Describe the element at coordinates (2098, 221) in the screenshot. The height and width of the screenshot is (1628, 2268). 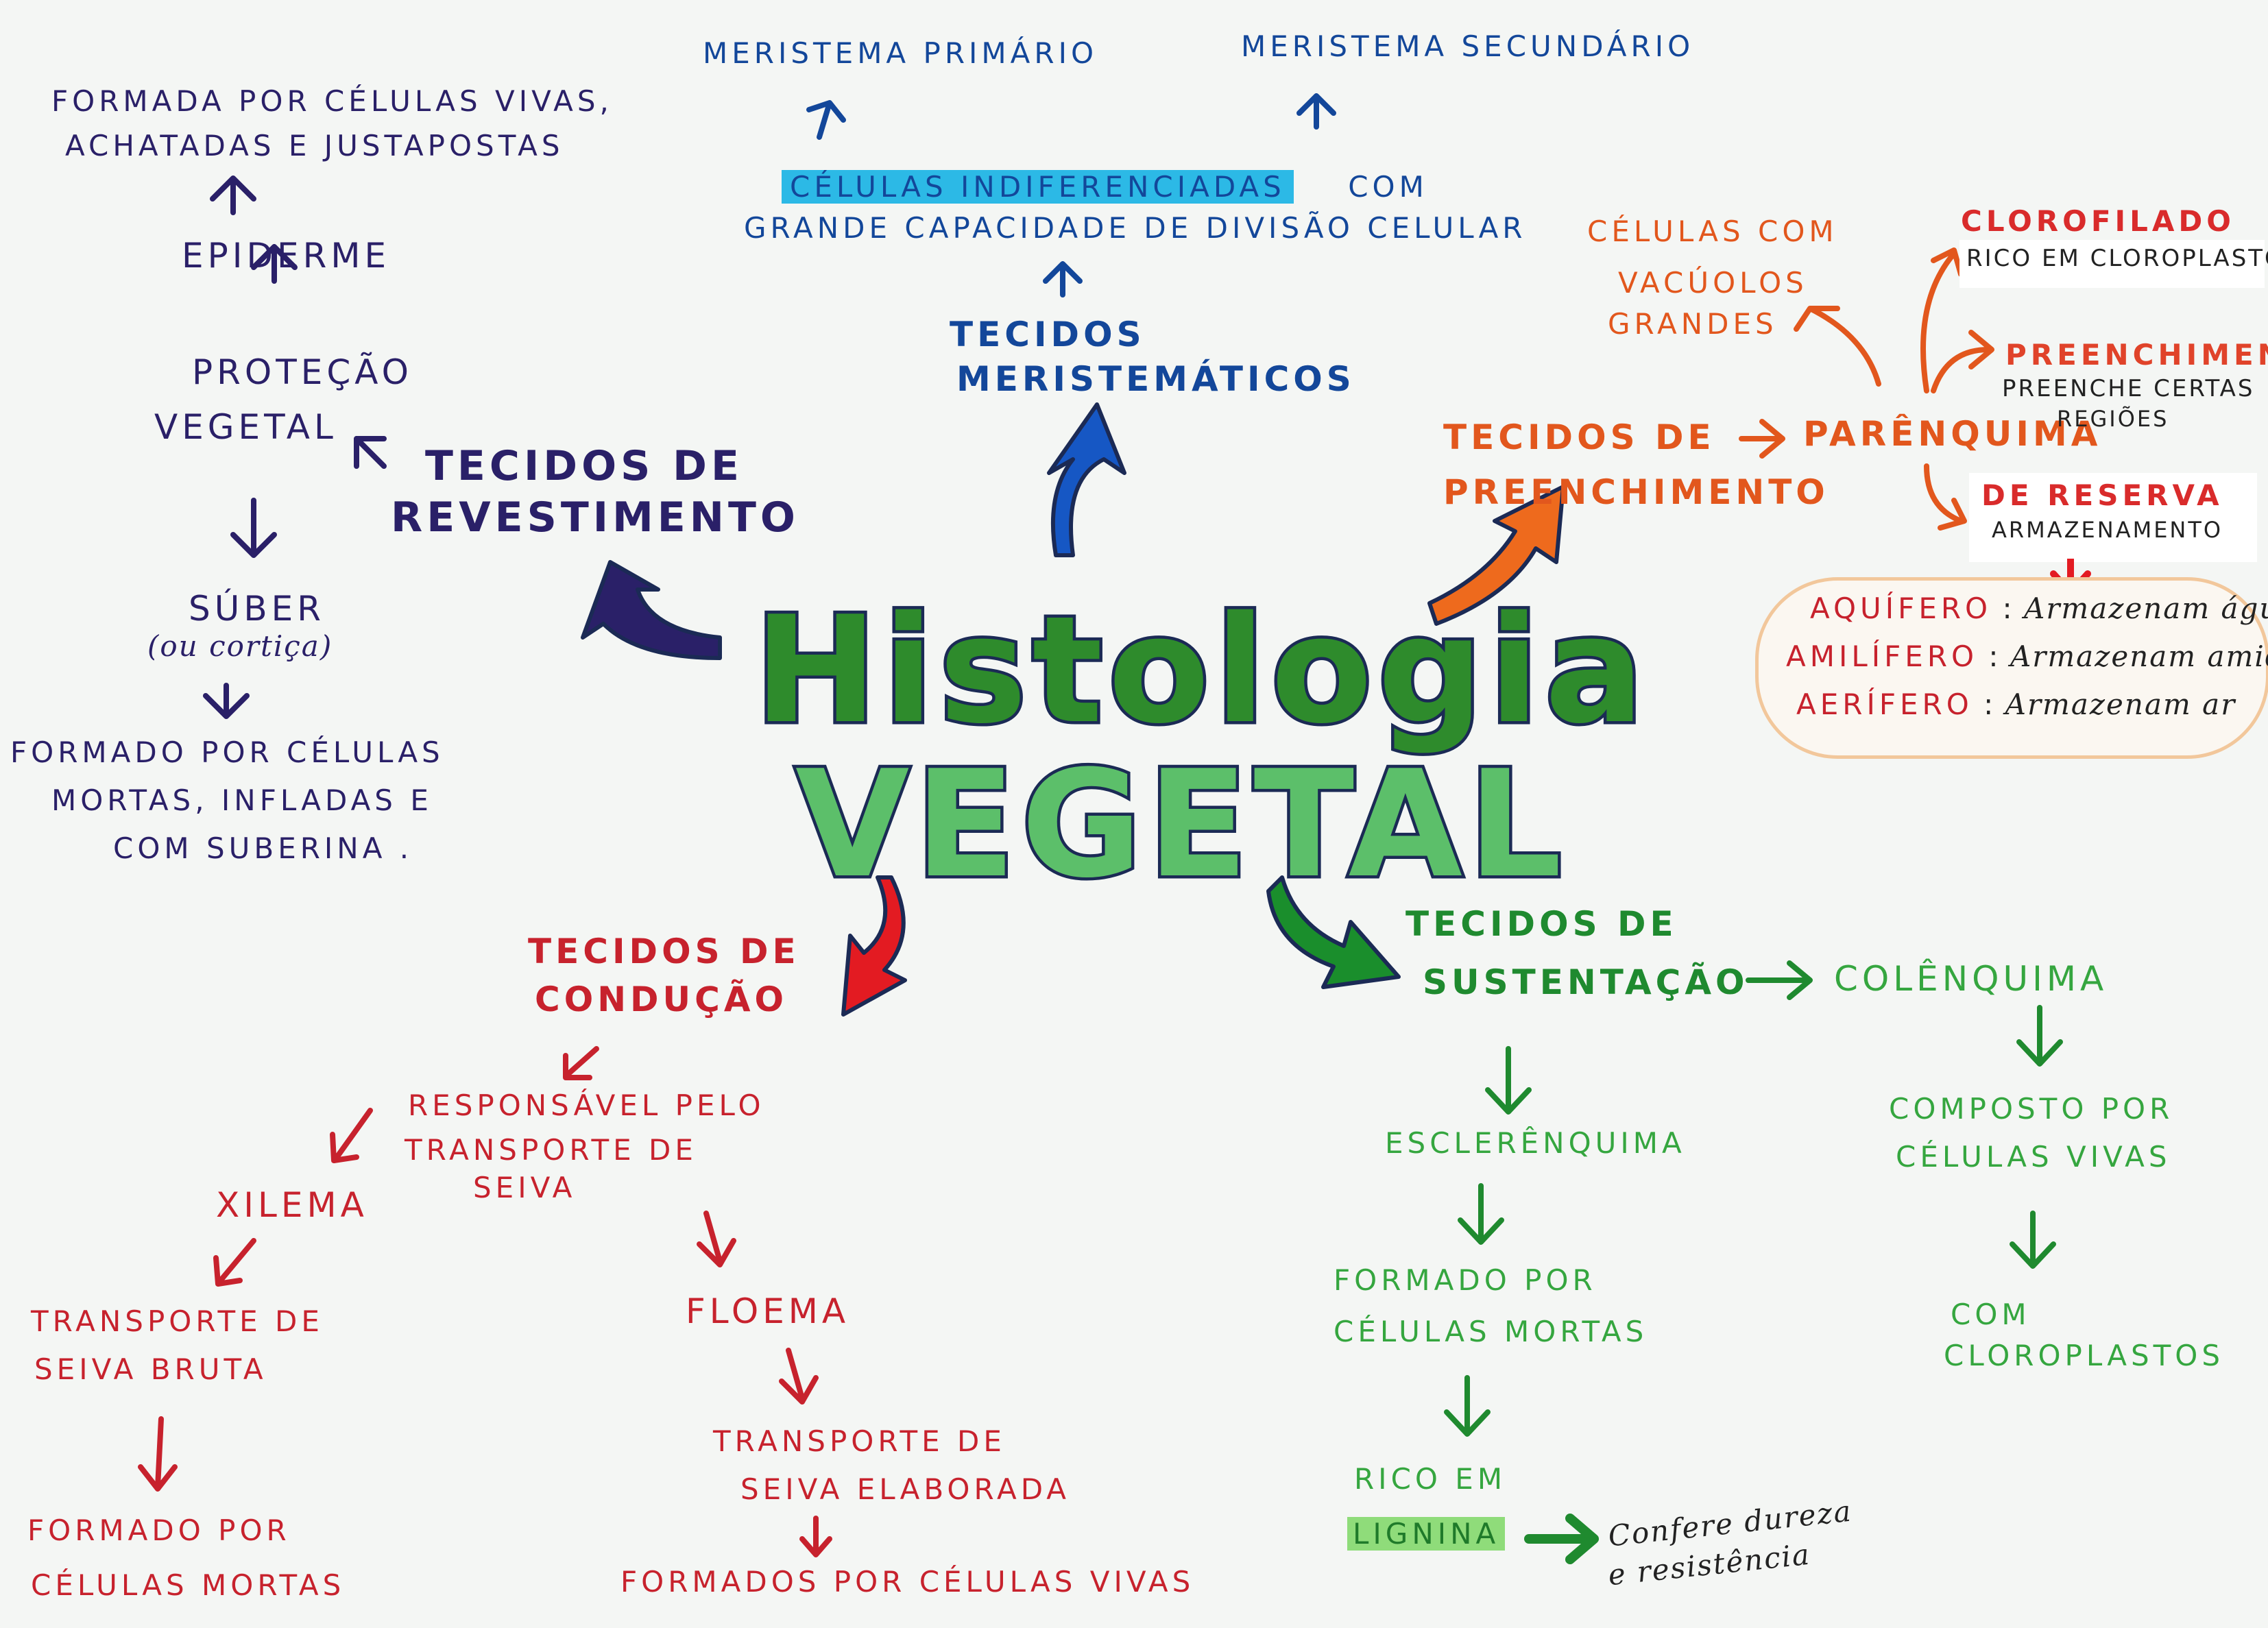
I see `clorofilado-label: Clorofilado` at that location.